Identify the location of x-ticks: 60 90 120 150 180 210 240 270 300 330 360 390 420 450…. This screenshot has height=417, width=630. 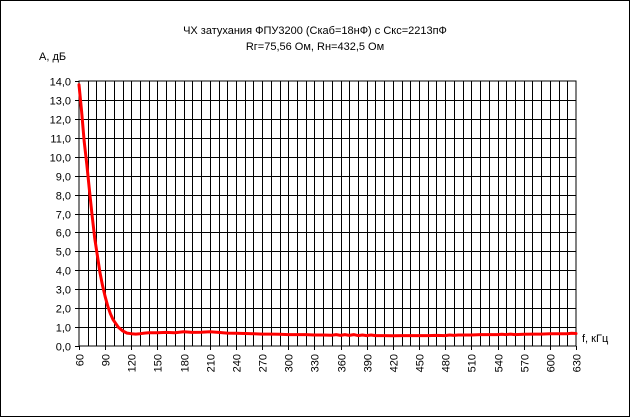
(329, 359).